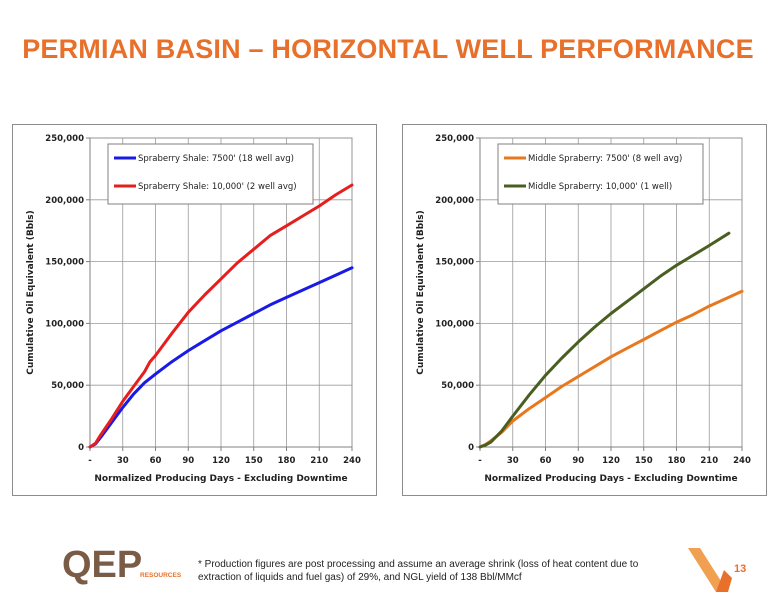 This screenshot has width=776, height=600. What do you see at coordinates (123, 461) in the screenshot?
I see `c0-x-tick-label-1: 30` at bounding box center [123, 461].